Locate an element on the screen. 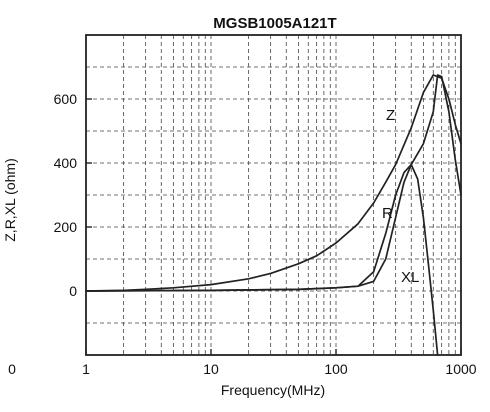  x-axis-label: Frequency(MHz) is located at coordinates (273, 390).